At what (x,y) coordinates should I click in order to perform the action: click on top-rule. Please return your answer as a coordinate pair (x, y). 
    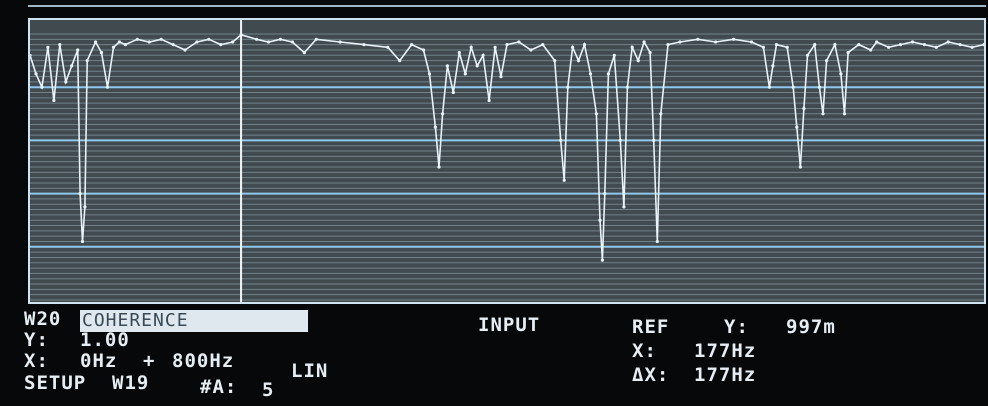
    Looking at the image, I should click on (507, 6).